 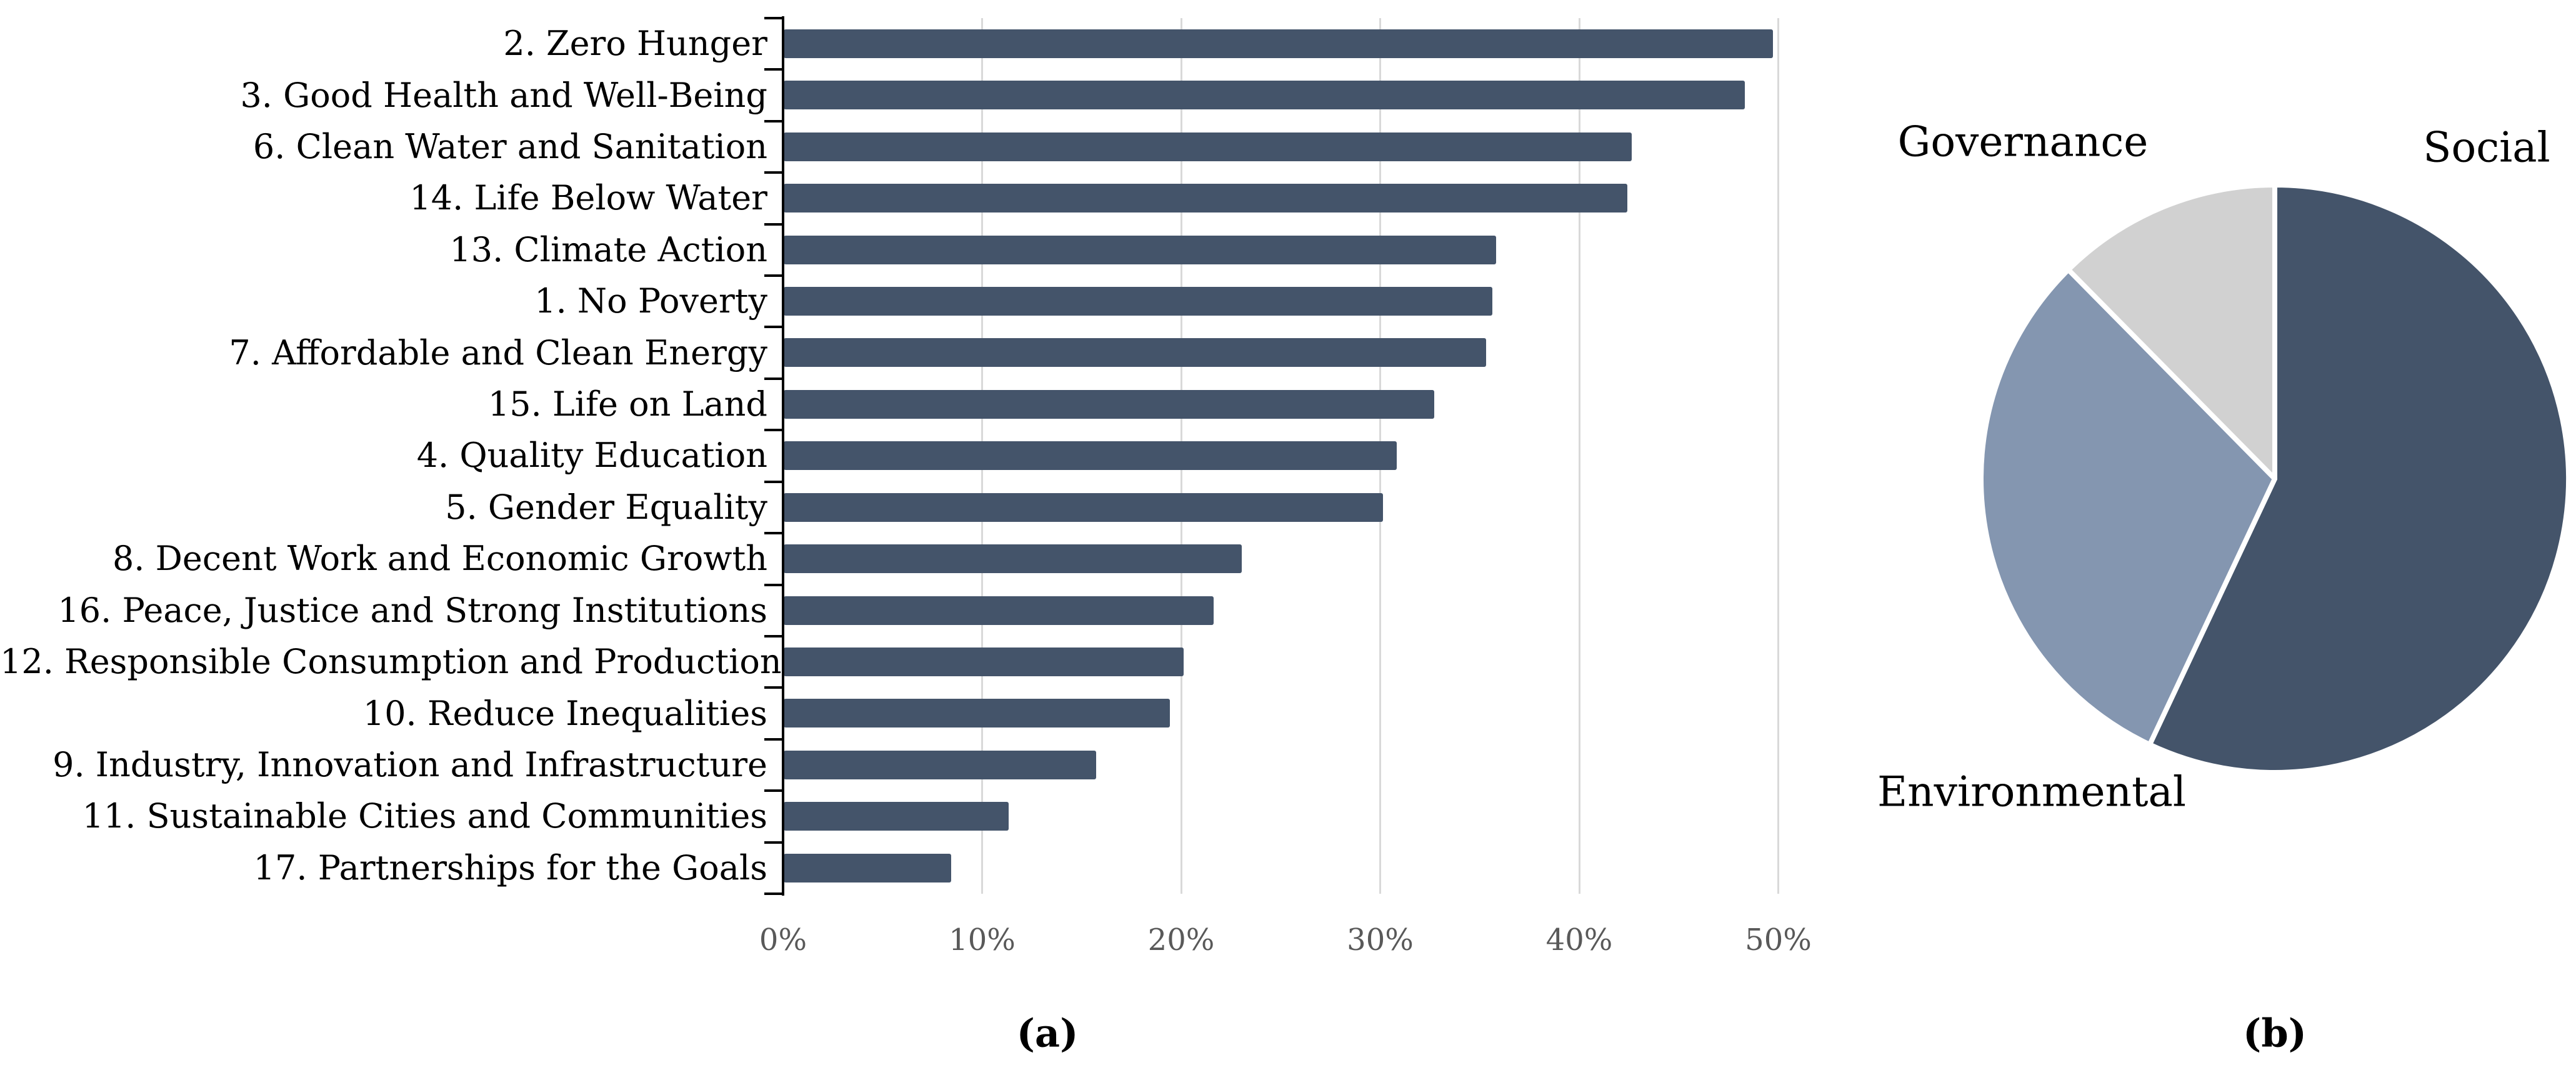 What do you see at coordinates (783, 456) in the screenshot?
I see `category-axis-line` at bounding box center [783, 456].